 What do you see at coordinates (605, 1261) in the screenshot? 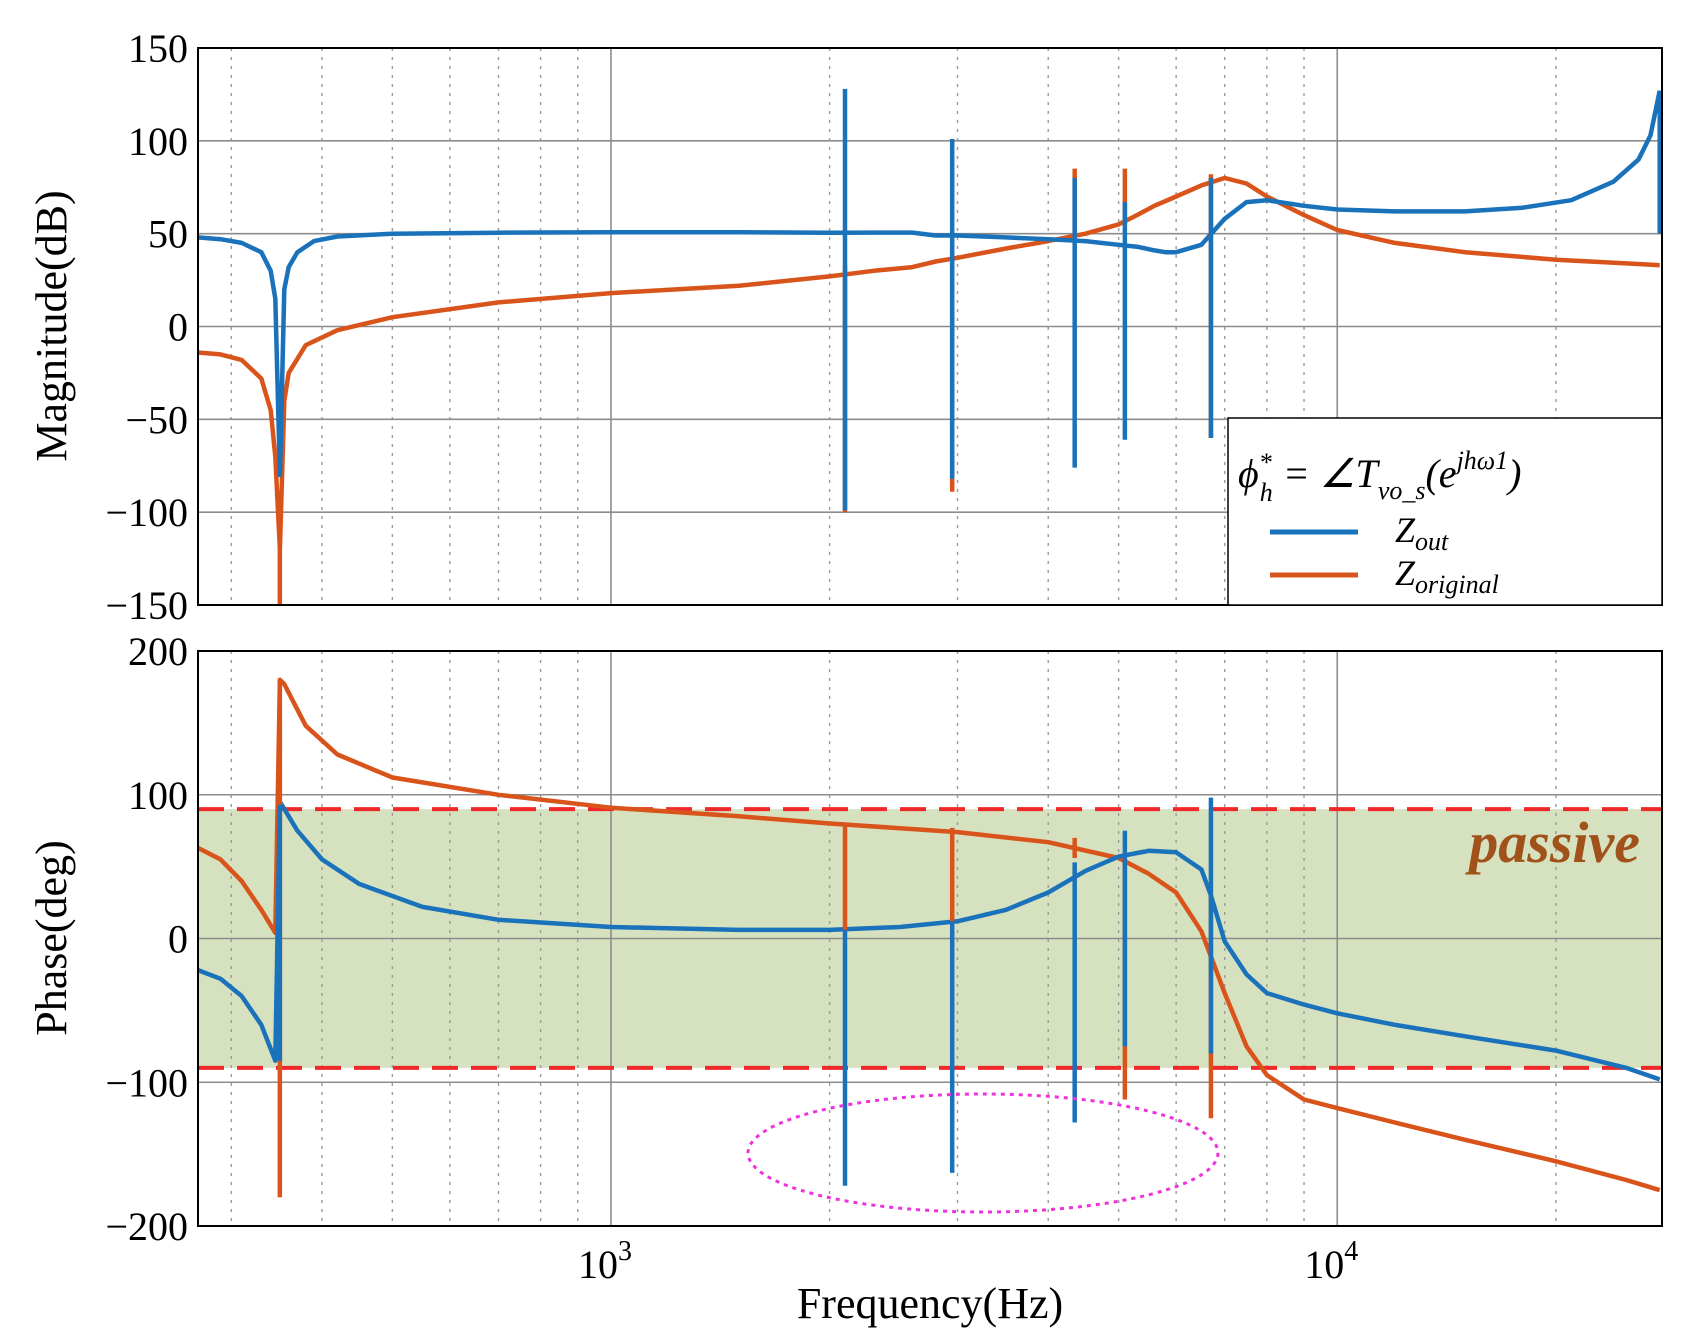
I see `x-tick-label: 10³` at bounding box center [605, 1261].